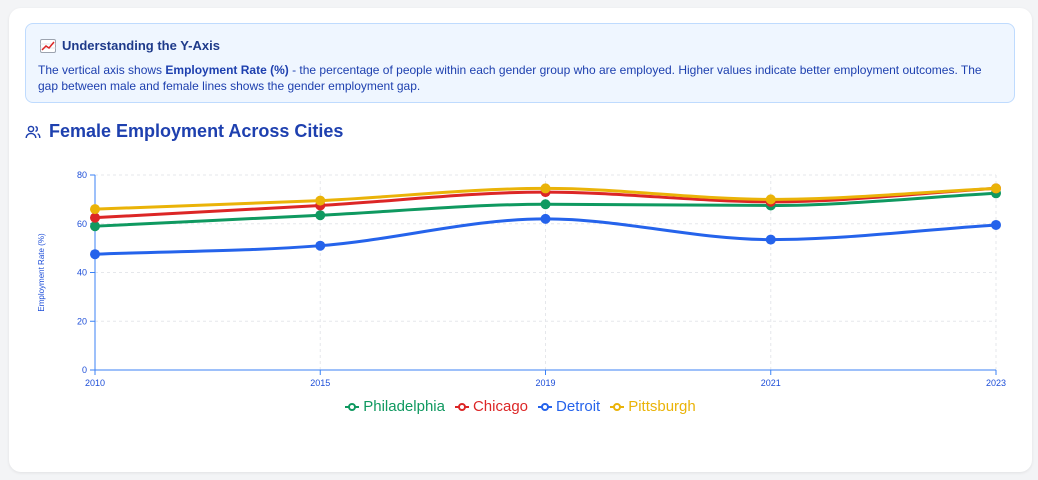 This screenshot has width=1038, height=480. Describe the element at coordinates (33, 131) in the screenshot. I see `users-icon` at that location.